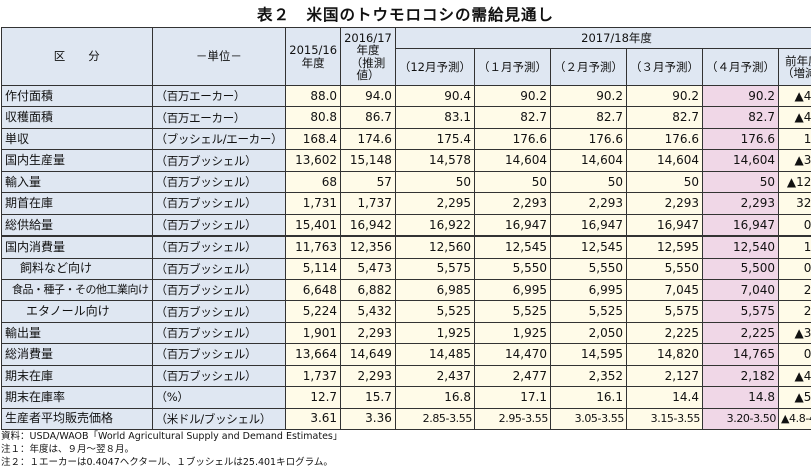  I want to click on value-cell: 86.7, so click(368, 117).